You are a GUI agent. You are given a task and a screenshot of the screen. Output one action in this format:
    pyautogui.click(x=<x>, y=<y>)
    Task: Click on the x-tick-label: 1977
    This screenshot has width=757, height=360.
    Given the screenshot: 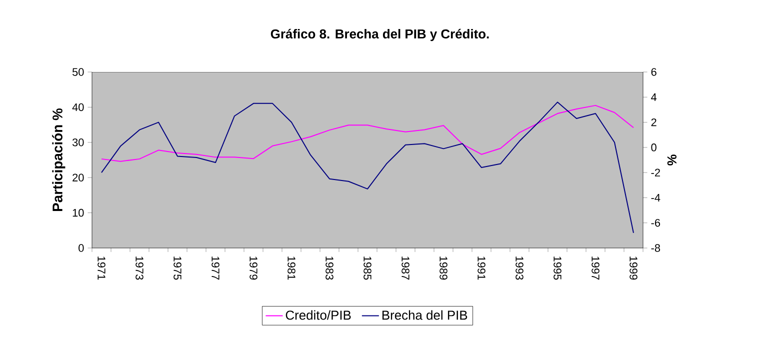 What is the action you would take?
    pyautogui.click(x=216, y=268)
    